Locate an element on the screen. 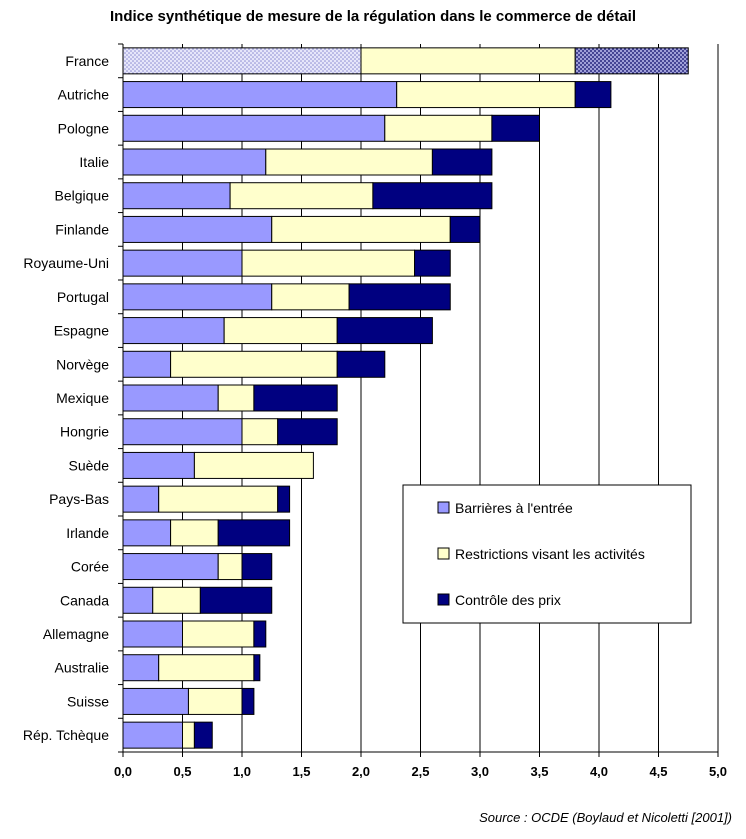 Image resolution: width=746 pixels, height=839 pixels. category-label: Rép. Tchèque is located at coordinates (66, 735).